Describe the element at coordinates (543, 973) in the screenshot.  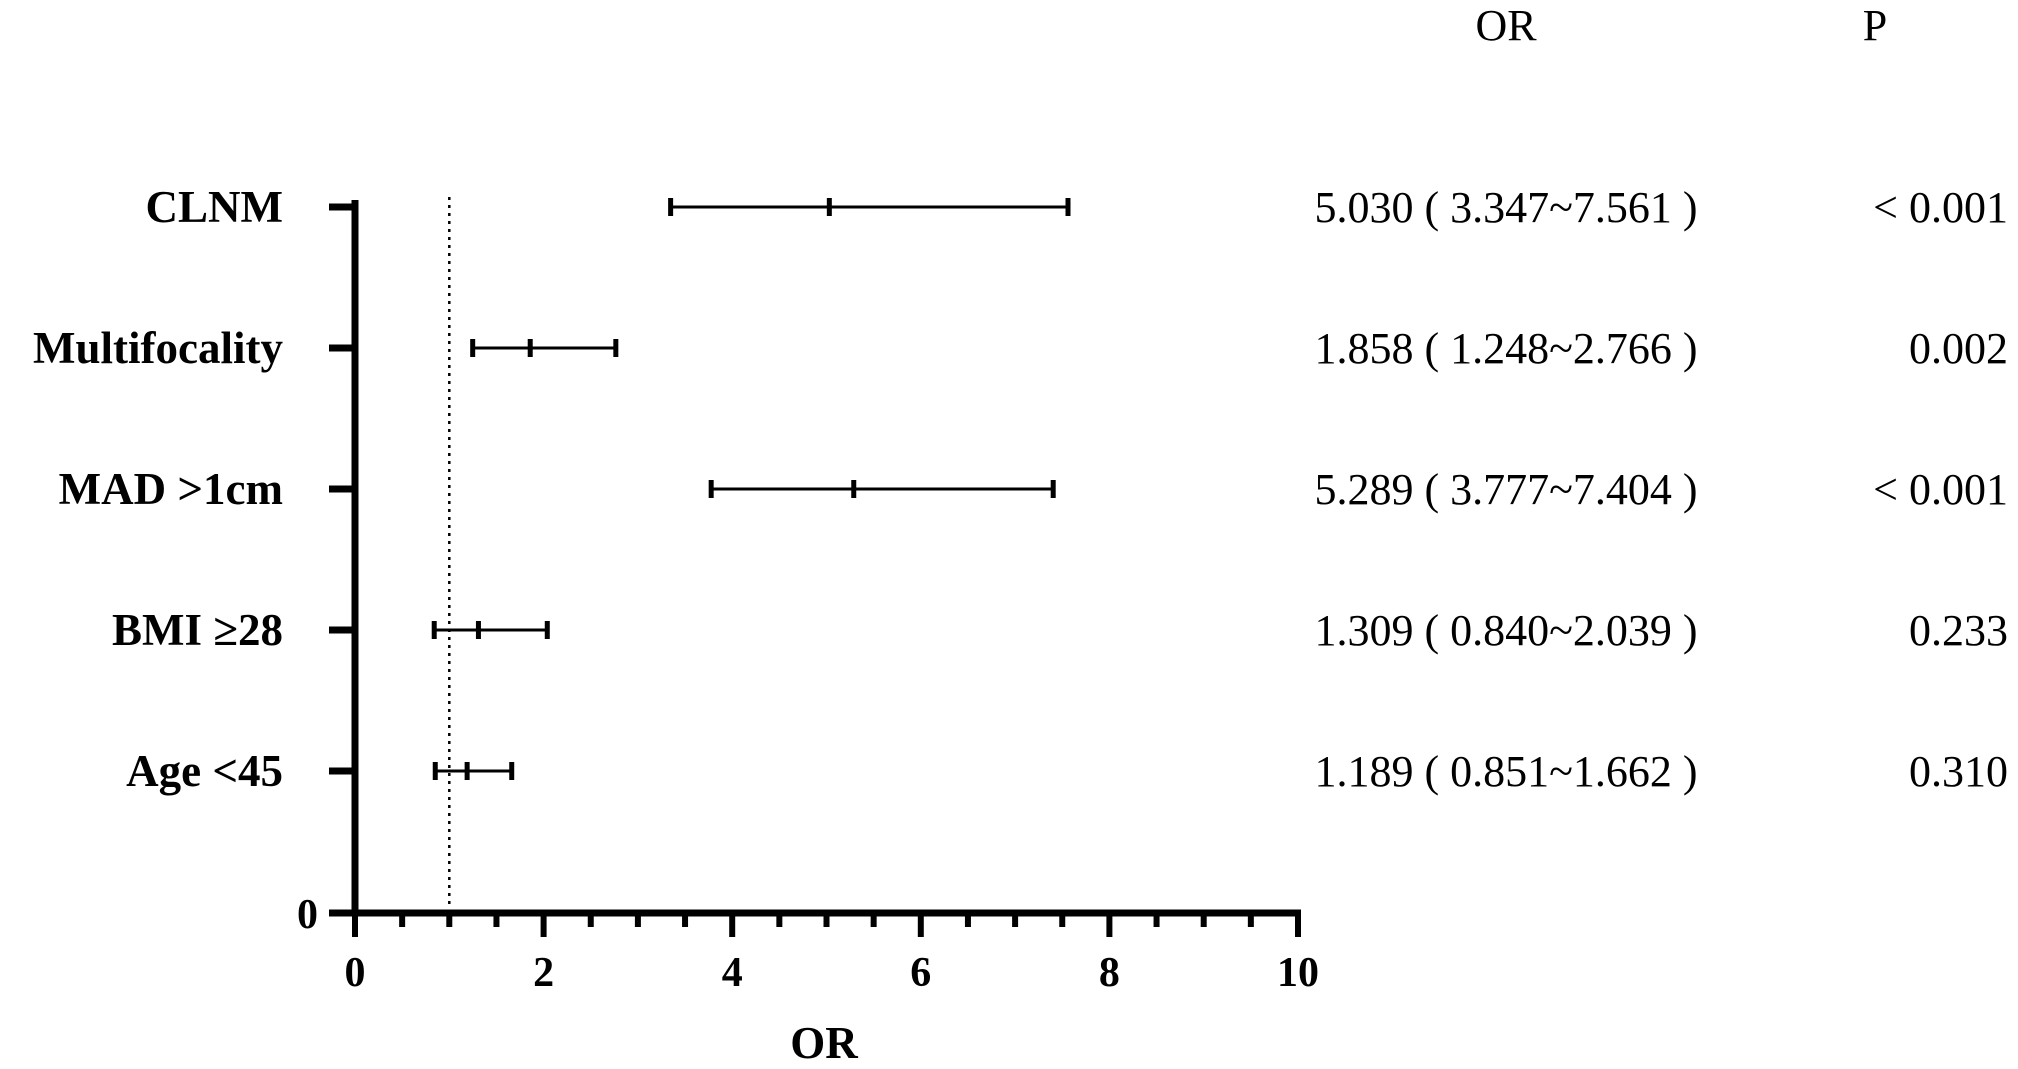
I see `x-tick-label: 2` at that location.